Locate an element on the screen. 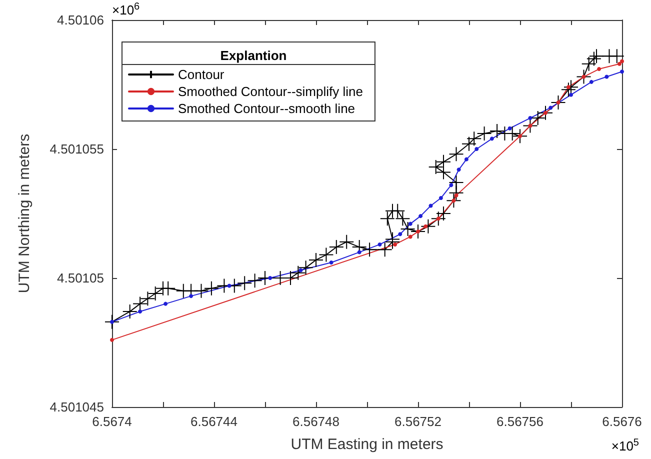 The image size is (651, 459). x-axis-title: UTM Easting in meters is located at coordinates (367, 444).